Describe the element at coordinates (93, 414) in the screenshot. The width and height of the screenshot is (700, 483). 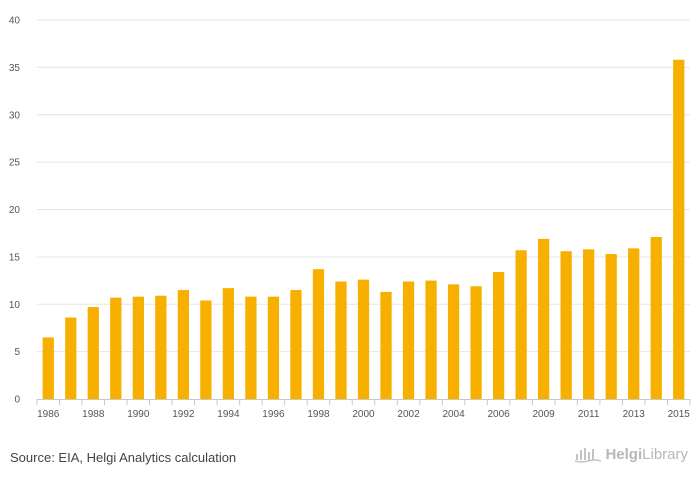
I see `x-tick-label: 1988` at that location.